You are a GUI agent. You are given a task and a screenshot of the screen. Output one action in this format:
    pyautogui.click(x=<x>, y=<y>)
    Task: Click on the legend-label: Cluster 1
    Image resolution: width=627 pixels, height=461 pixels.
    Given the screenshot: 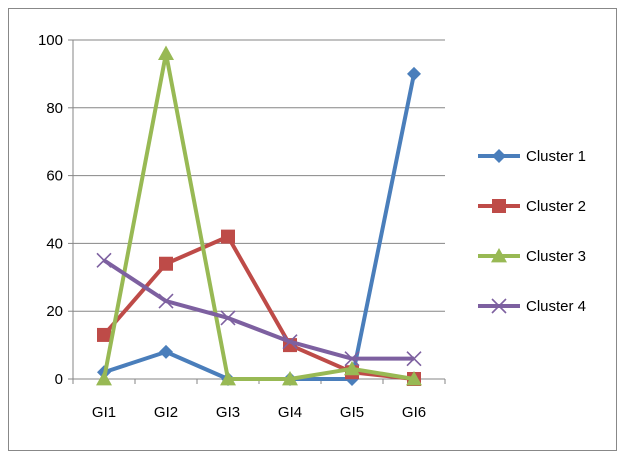 What is the action you would take?
    pyautogui.click(x=556, y=156)
    